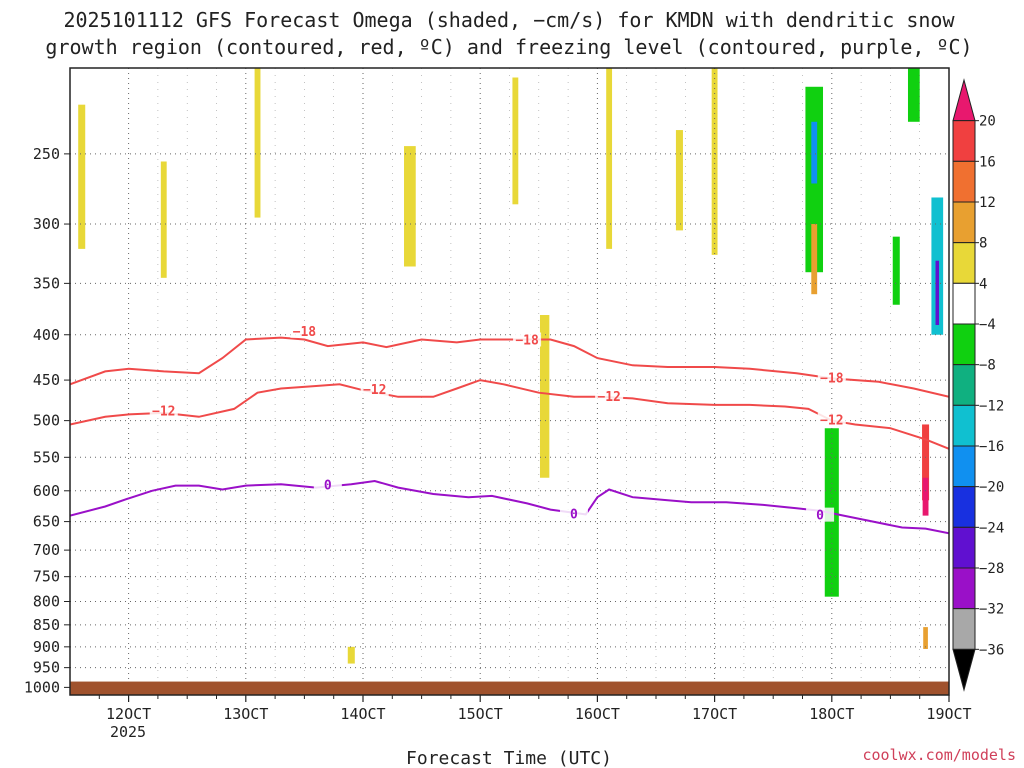 This screenshot has width=1024, height=768. I want to click on colorbar-top-arrow, so click(964, 100).